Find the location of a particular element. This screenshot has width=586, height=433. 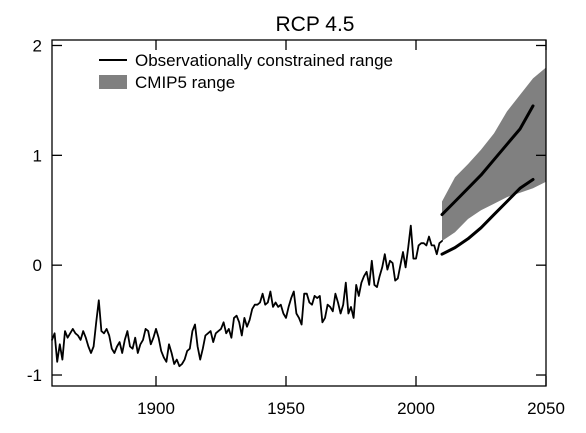

x-tick-label-2000: 2000 is located at coordinates (416, 408).